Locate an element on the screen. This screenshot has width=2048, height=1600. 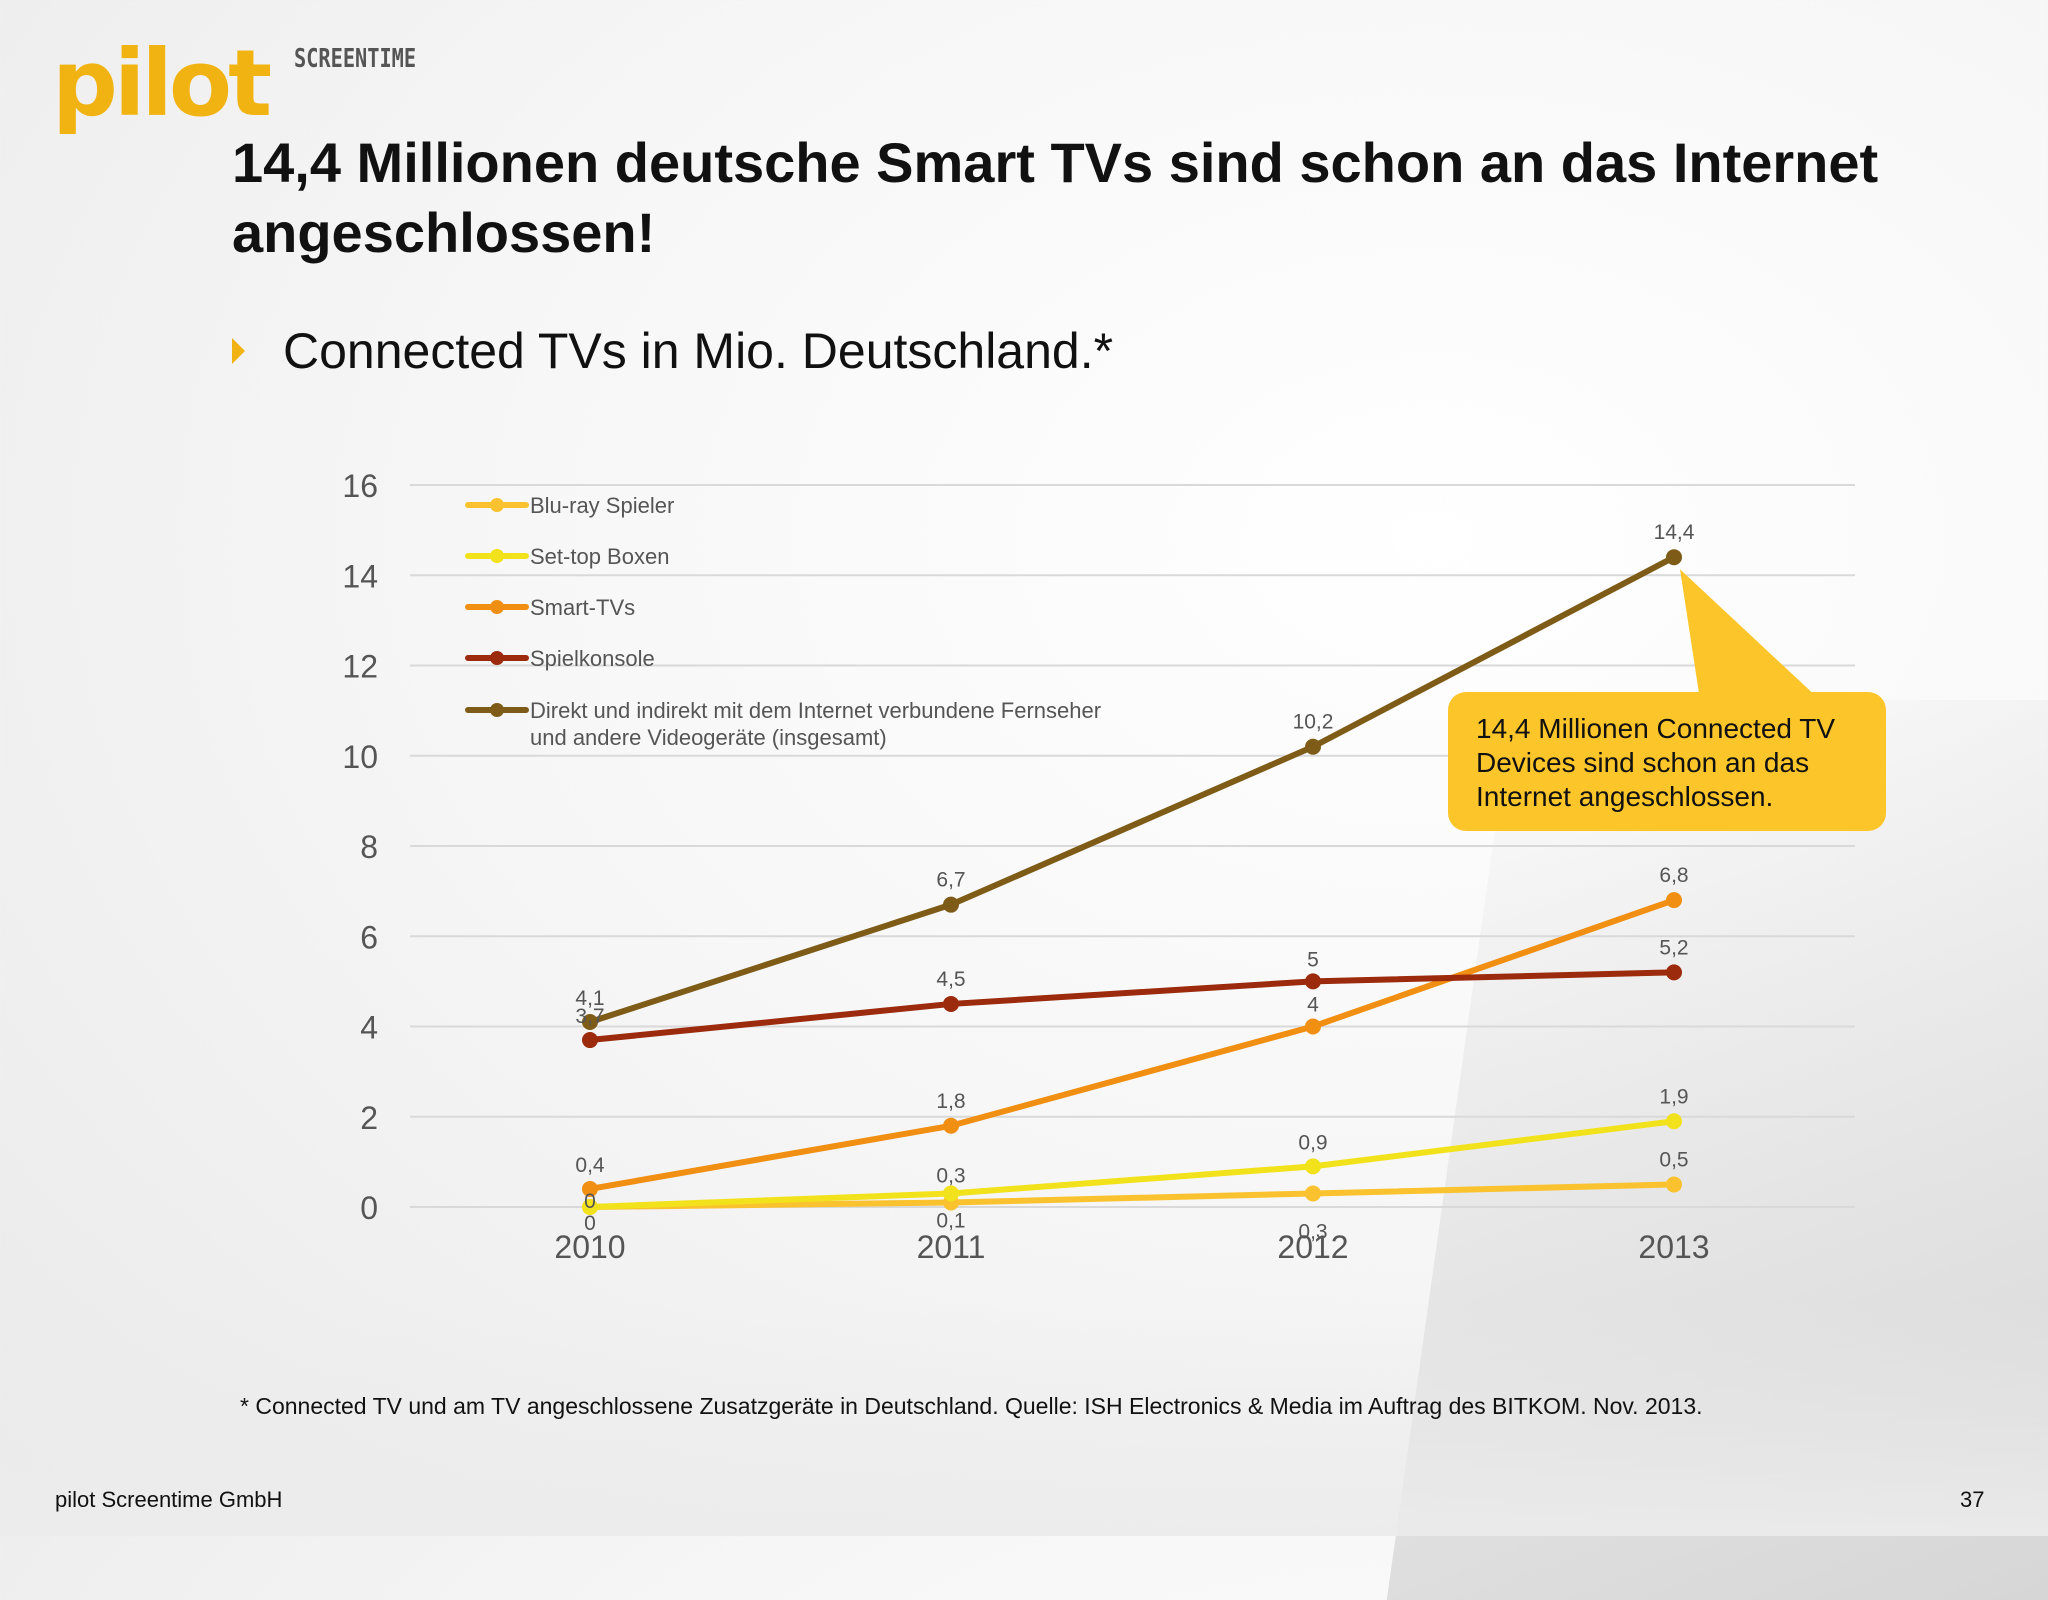
data-label: 5,2 is located at coordinates (1673, 947).